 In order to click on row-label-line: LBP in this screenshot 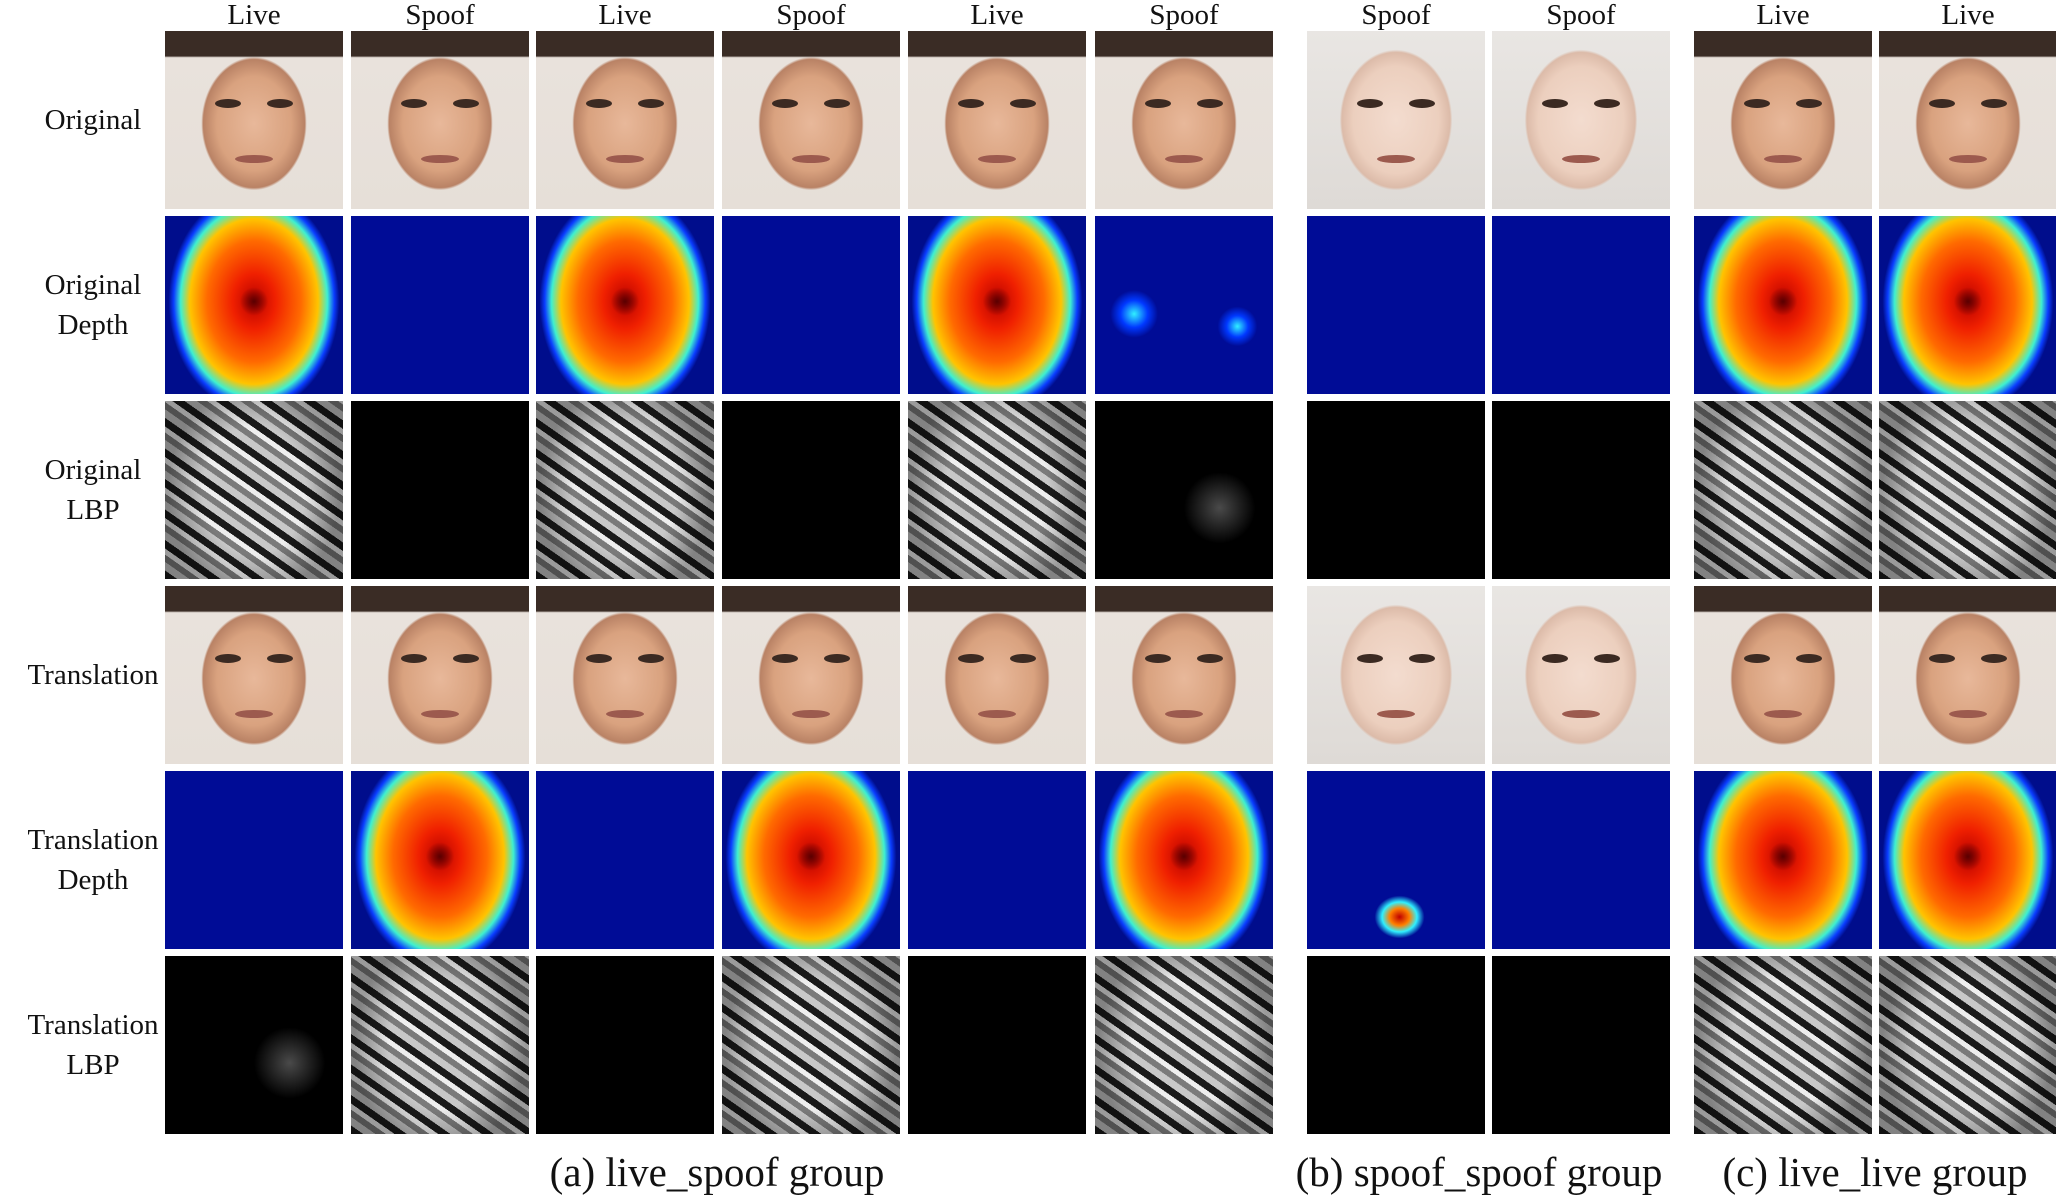, I will do `click(93, 1065)`.